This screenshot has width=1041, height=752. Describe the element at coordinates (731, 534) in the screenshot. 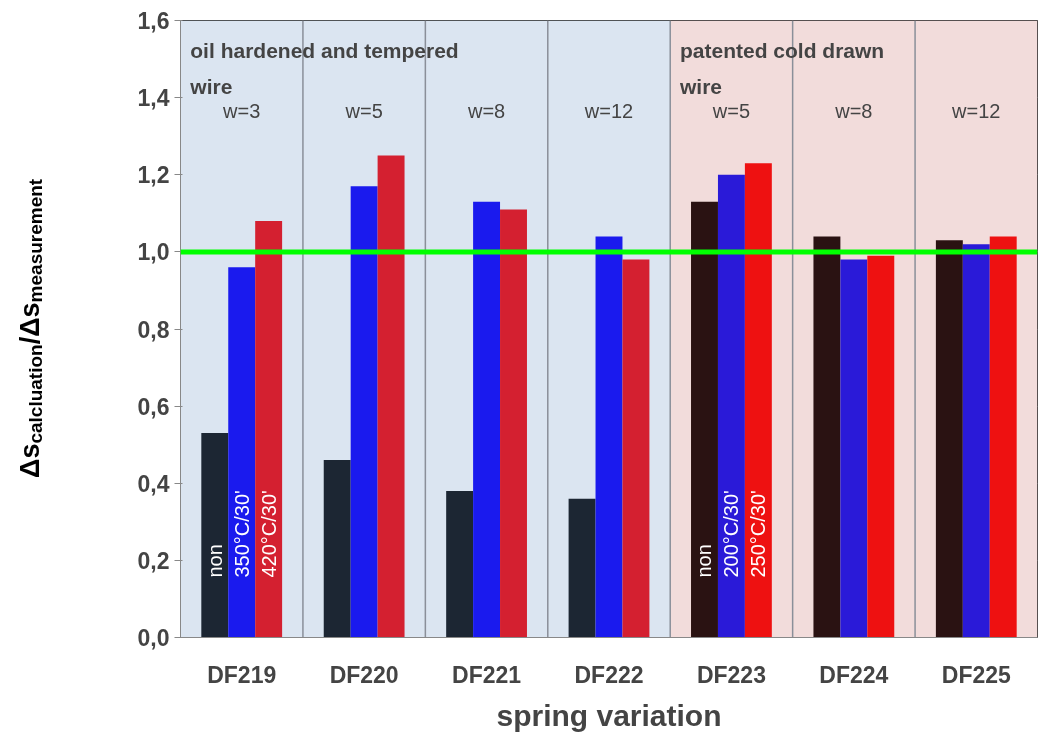

I see `annotation: 200°C/30'` at that location.